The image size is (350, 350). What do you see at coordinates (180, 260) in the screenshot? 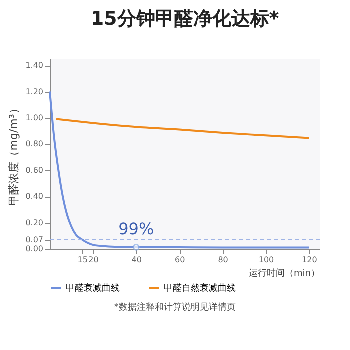
I see `x-tick-label: 60` at bounding box center [180, 260].